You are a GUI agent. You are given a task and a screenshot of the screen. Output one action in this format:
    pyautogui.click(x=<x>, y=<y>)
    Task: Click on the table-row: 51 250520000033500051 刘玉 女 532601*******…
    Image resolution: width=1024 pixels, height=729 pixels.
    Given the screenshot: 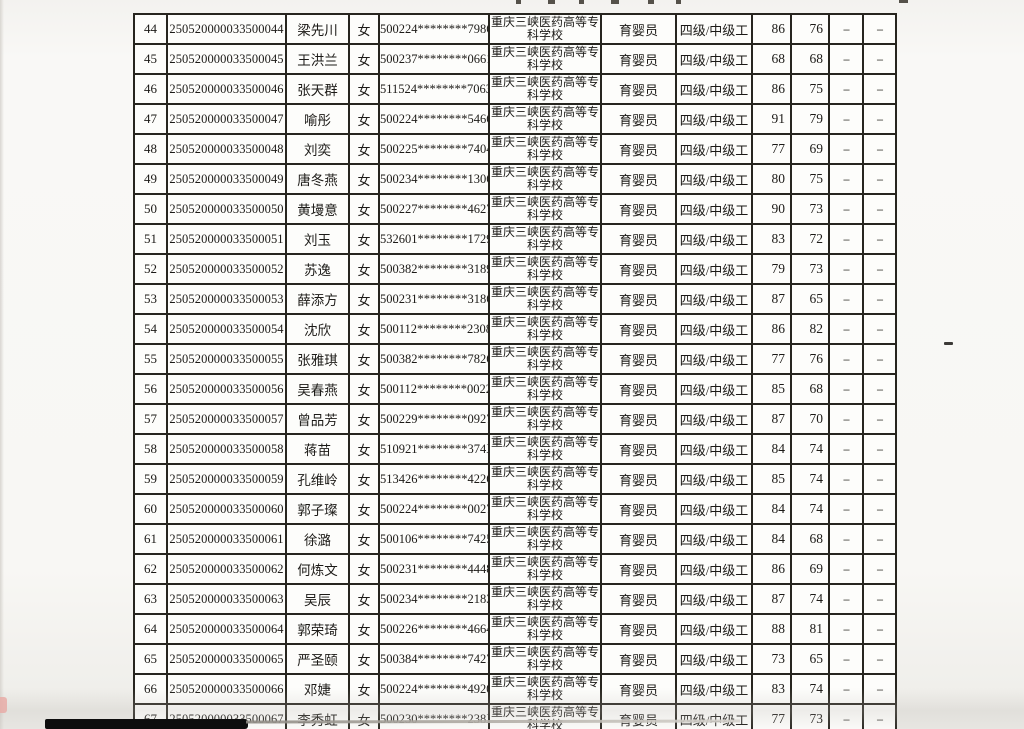 What is the action you would take?
    pyautogui.click(x=515, y=239)
    